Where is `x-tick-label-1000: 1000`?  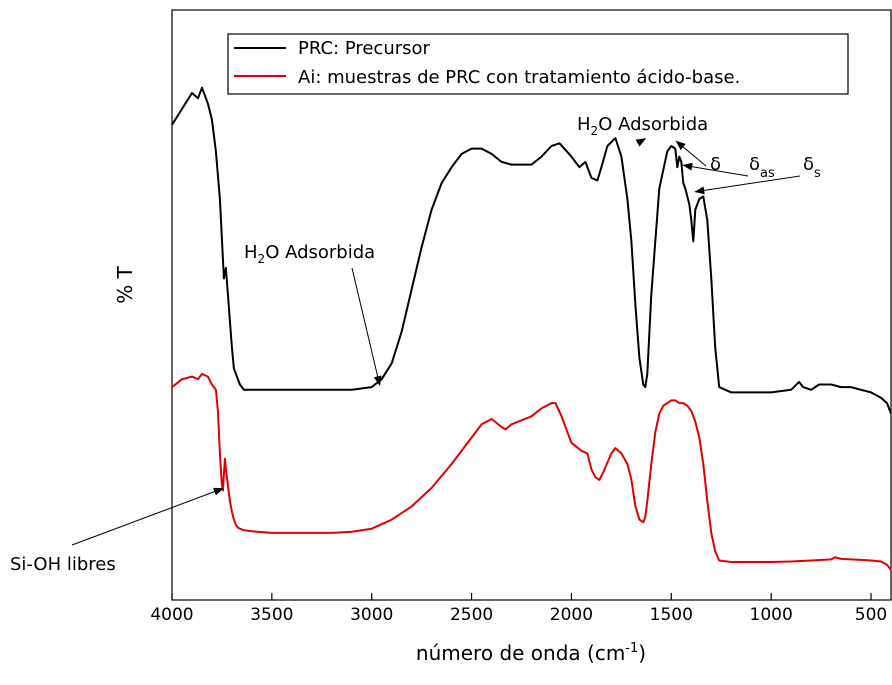 x-tick-label-1000: 1000 is located at coordinates (771, 615).